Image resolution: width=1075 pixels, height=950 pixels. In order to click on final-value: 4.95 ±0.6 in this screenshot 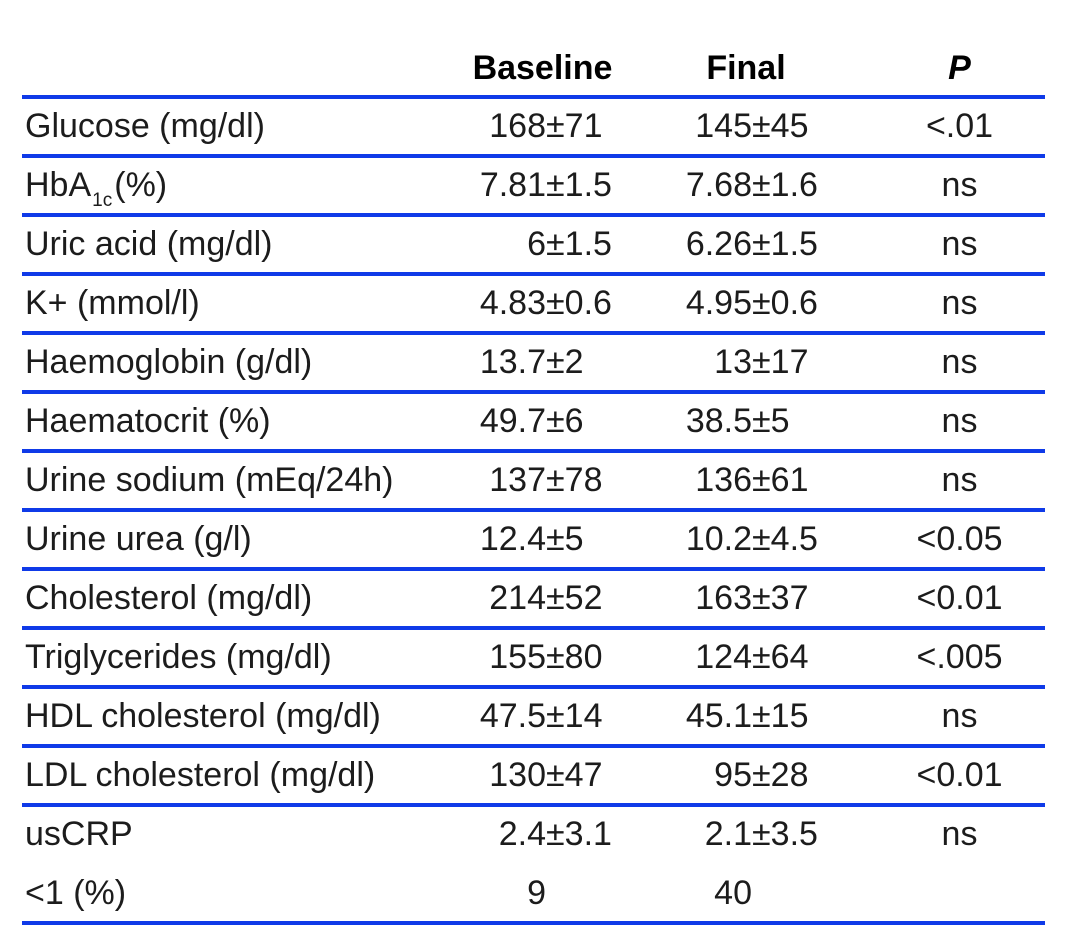, I will do `click(751, 303)`.